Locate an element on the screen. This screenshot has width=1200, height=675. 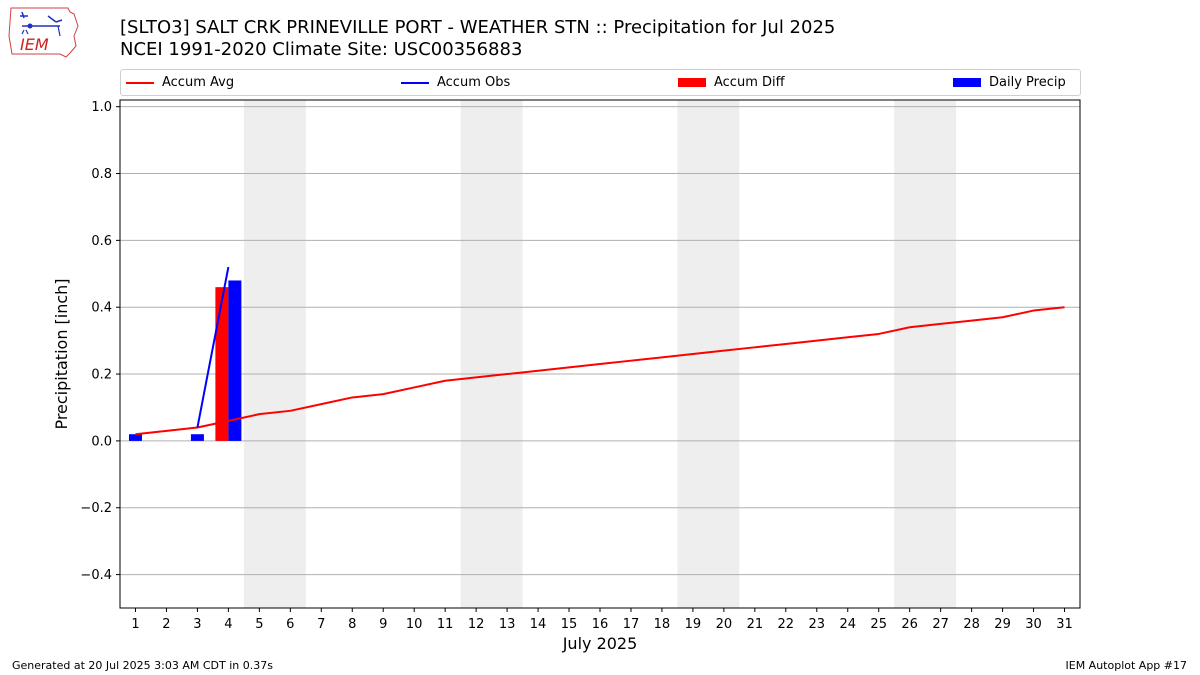
logo-text: IEM is located at coordinates (34, 44).